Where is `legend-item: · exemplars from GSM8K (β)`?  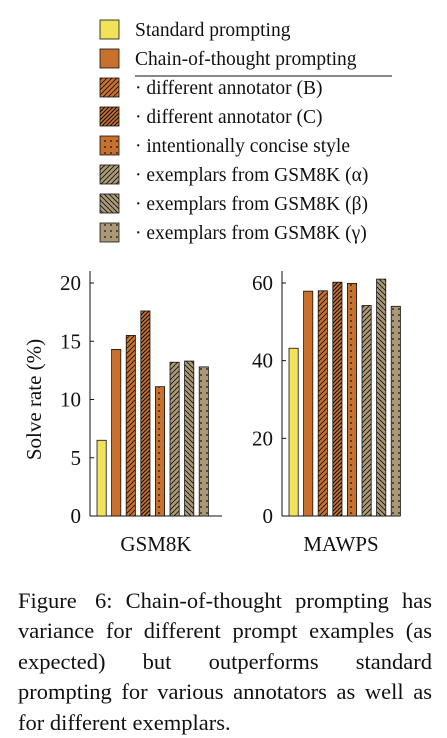
legend-item: · exemplars from GSM8K (β) is located at coordinates (233, 204).